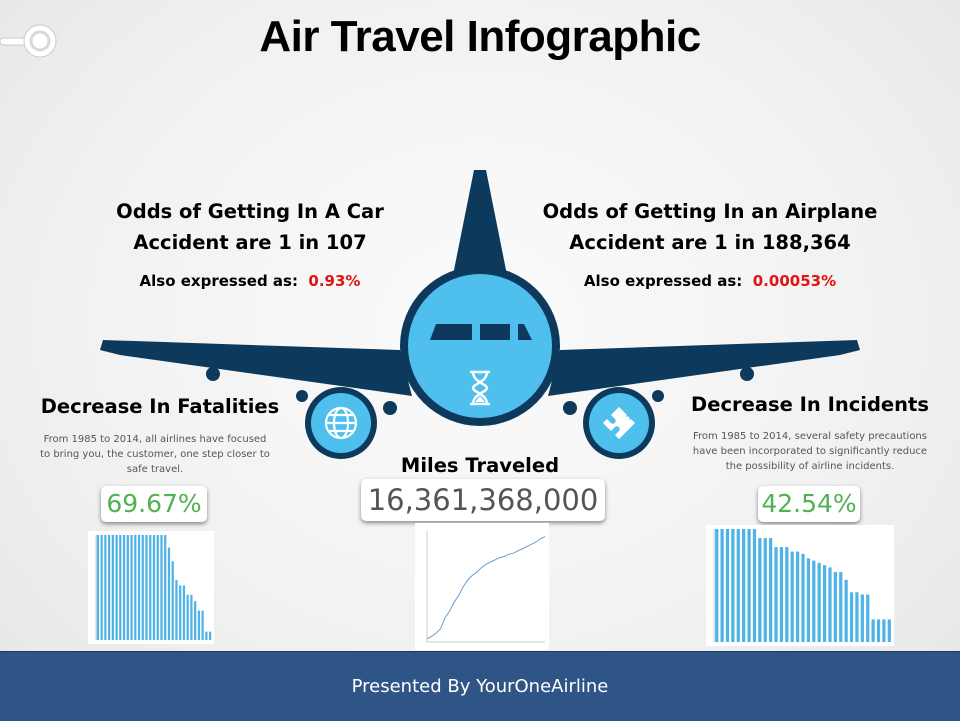 The image size is (960, 721). Describe the element at coordinates (810, 466) in the screenshot. I see `incidents-desc-line: the possibility of airline incidents.` at that location.